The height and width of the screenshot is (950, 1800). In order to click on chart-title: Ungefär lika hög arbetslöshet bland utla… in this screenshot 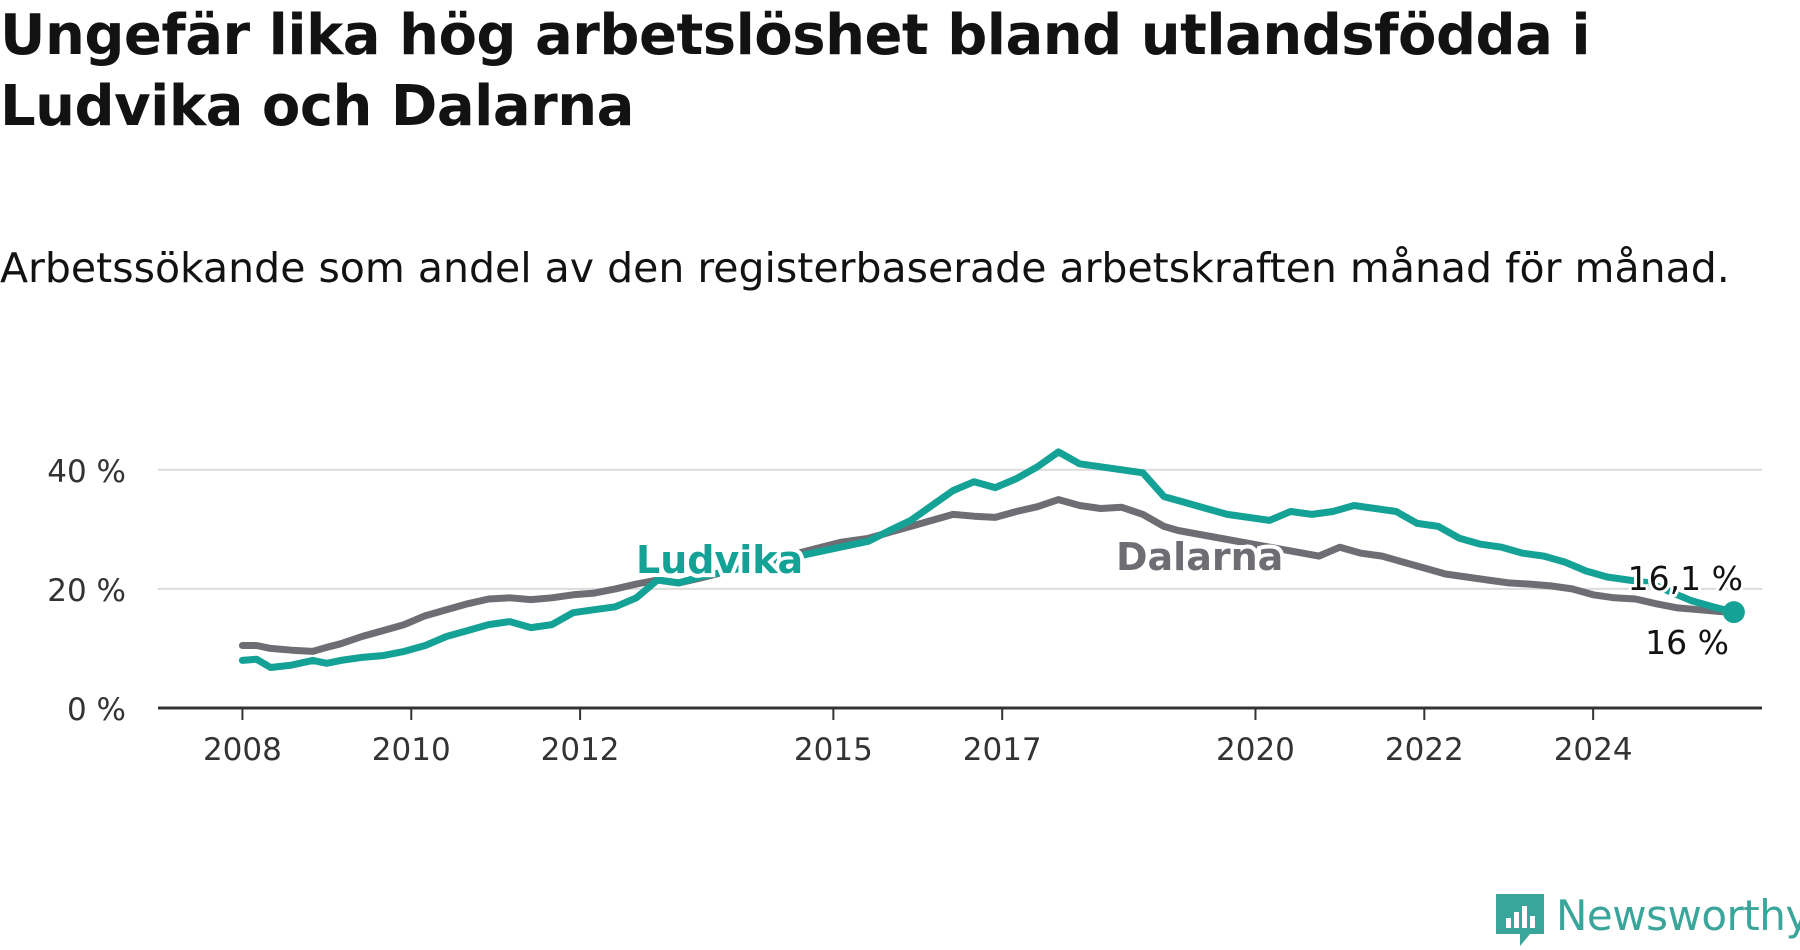, I will do `click(795, 71)`.